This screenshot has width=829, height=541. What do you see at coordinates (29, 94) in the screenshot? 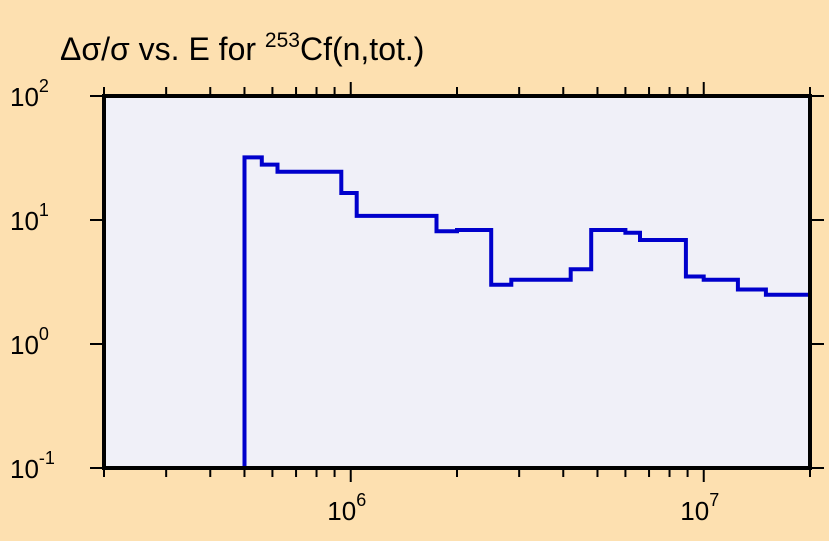
I see `y-tick-label: 10²` at bounding box center [29, 94].